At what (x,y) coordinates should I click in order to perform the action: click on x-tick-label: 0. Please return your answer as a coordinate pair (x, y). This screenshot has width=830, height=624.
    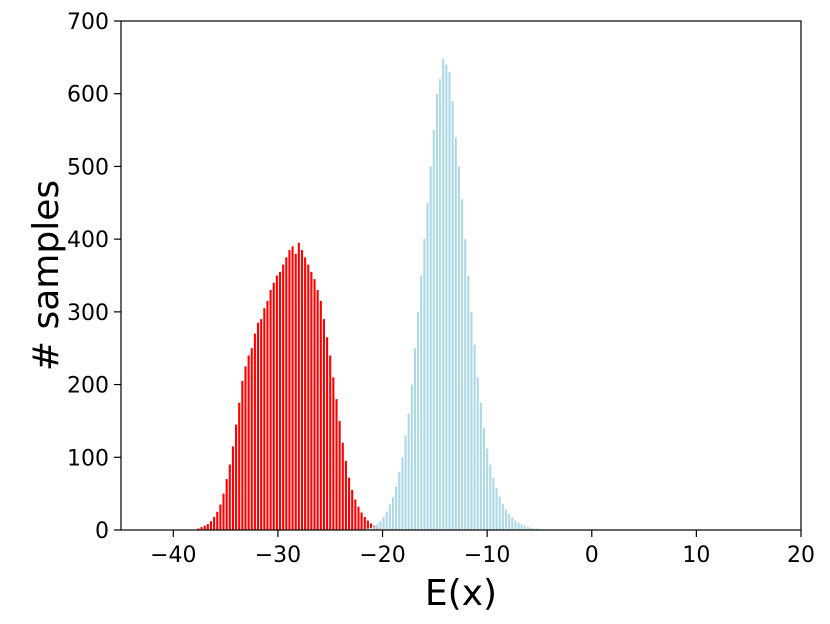
    Looking at the image, I should click on (592, 555).